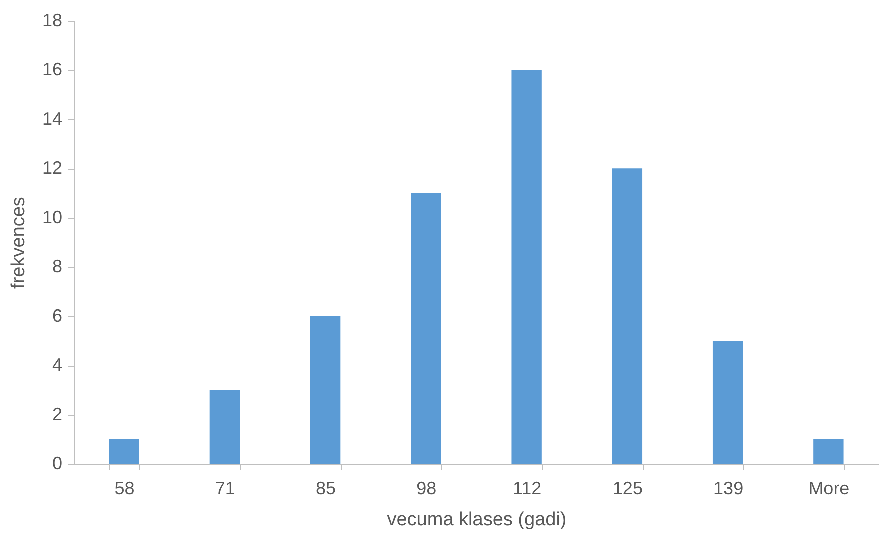 The width and height of the screenshot is (893, 533). Describe the element at coordinates (52, 168) in the screenshot. I see `y-tick-label: 12` at that location.